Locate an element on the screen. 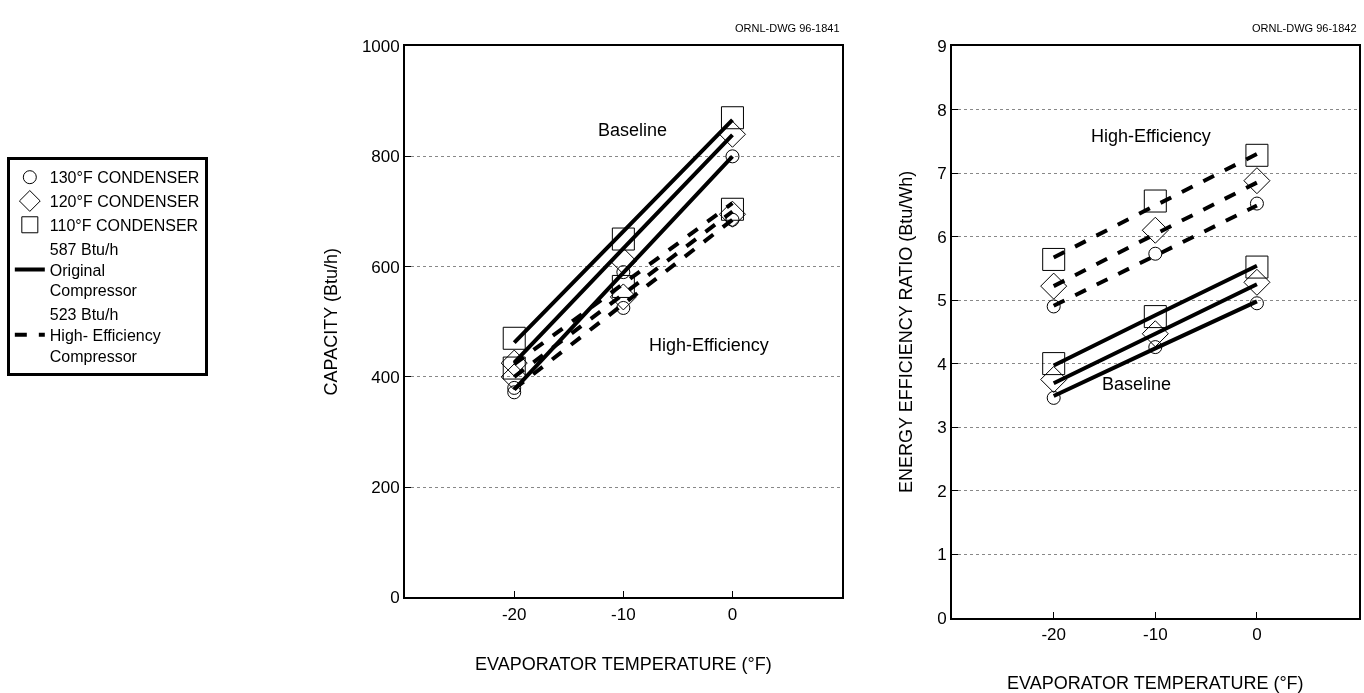 The image size is (1364, 693). y-tick-label: 5 is located at coordinates (942, 301).